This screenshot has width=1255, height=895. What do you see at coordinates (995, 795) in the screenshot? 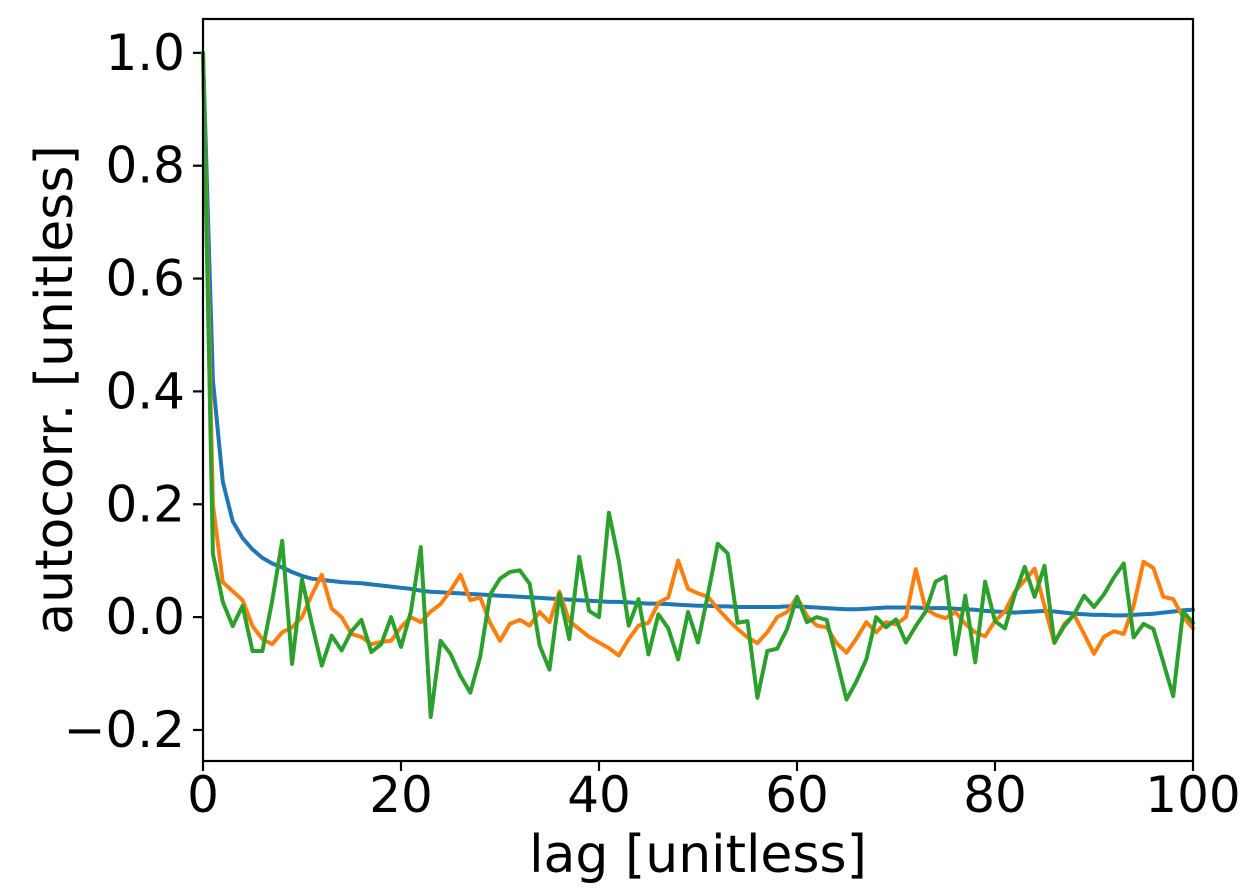
I see `x-tick-label: 80` at bounding box center [995, 795].